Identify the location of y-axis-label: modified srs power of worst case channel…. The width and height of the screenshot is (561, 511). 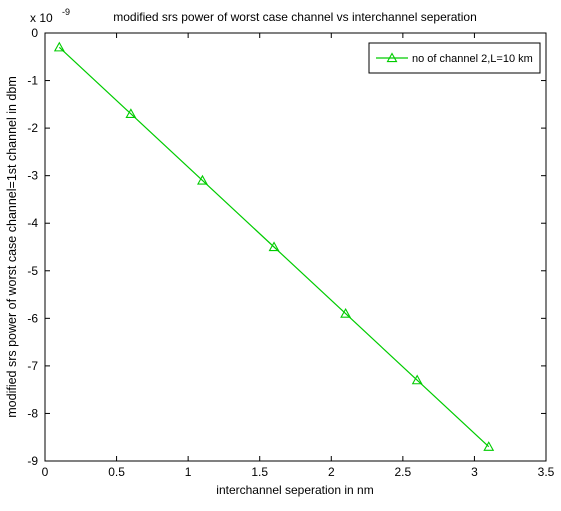
(12, 247).